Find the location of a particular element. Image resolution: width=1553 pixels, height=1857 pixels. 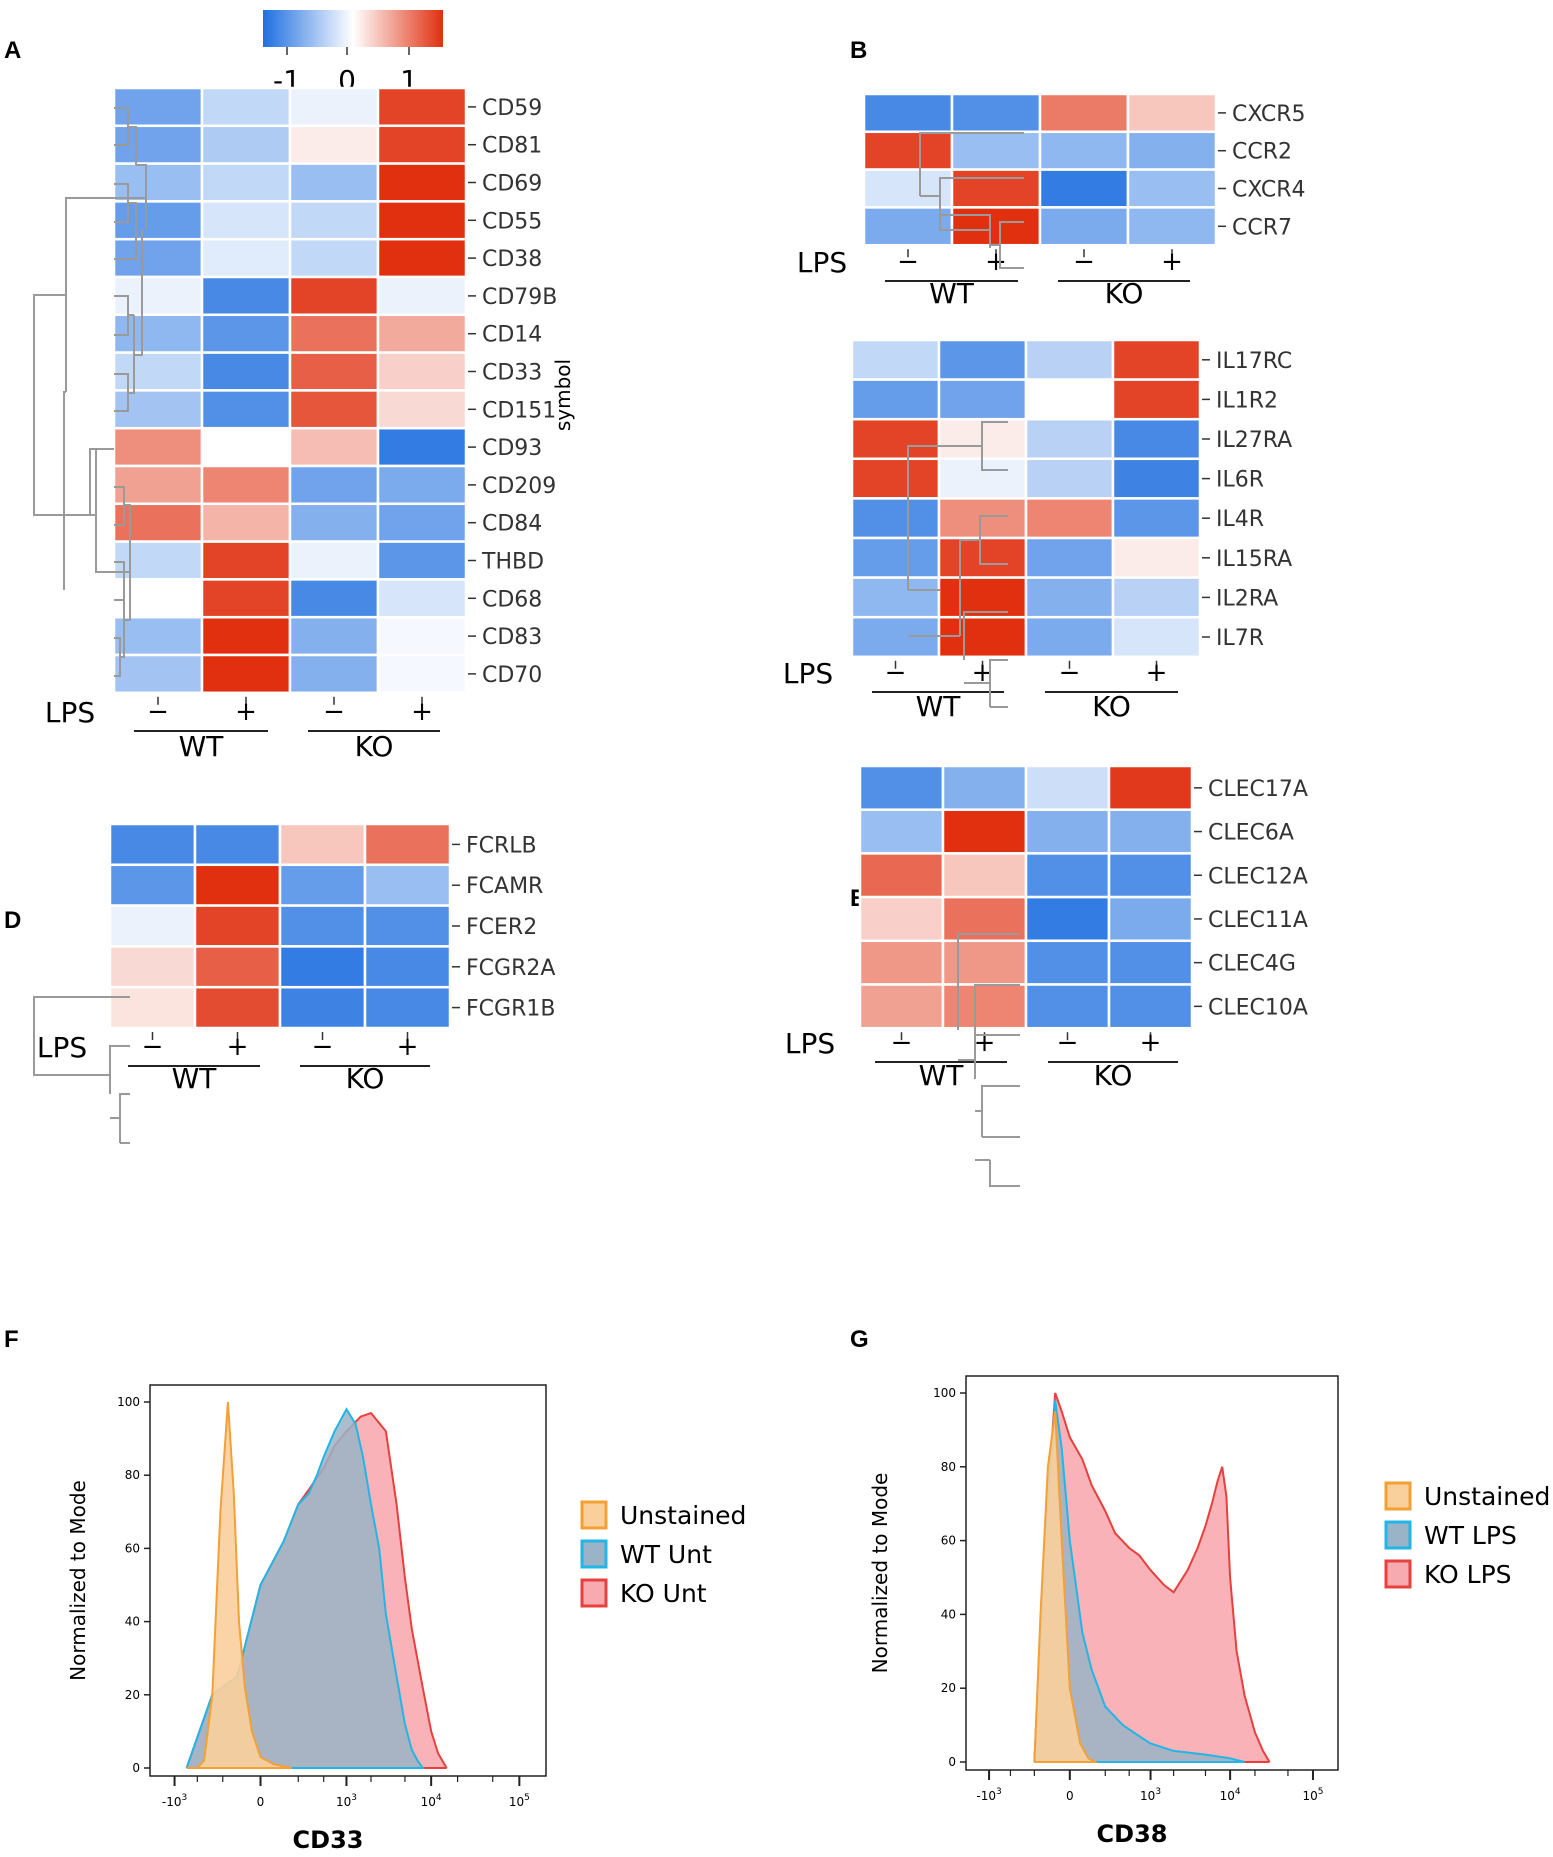

row-label: CD209 is located at coordinates (519, 486).